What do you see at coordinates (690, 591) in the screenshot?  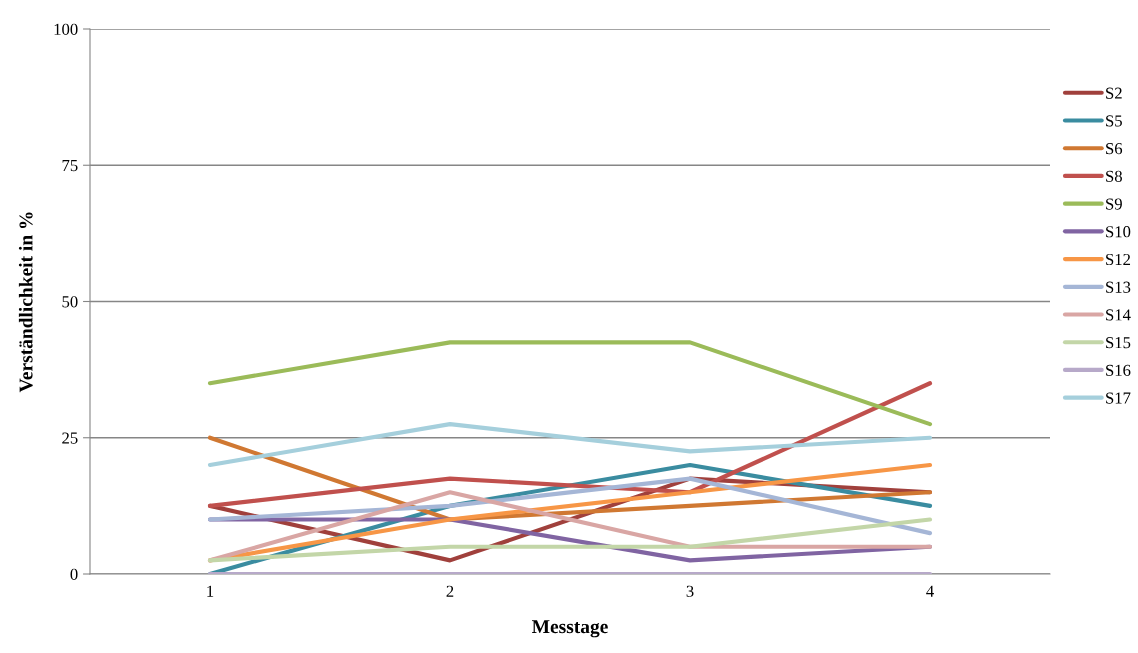 I see `x-tick-label: 3` at bounding box center [690, 591].